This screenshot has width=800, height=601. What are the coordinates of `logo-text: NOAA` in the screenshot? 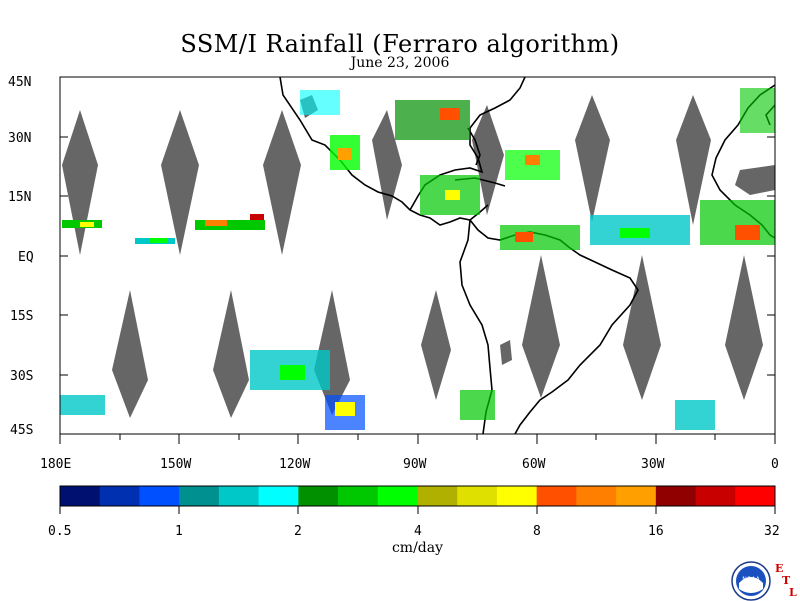 It's located at (751, 579).